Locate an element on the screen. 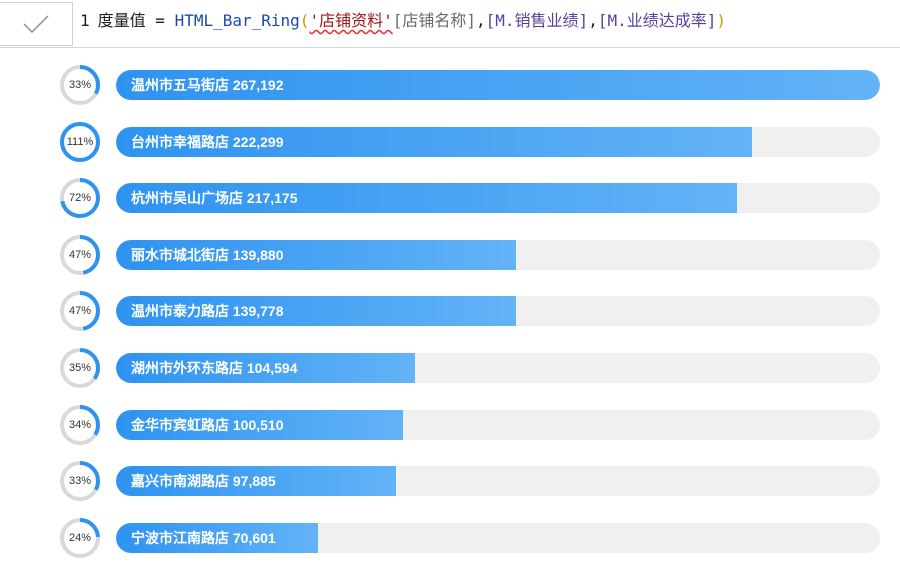 Image resolution: width=900 pixels, height=580 pixels. line-number: 1 is located at coordinates (85, 20).